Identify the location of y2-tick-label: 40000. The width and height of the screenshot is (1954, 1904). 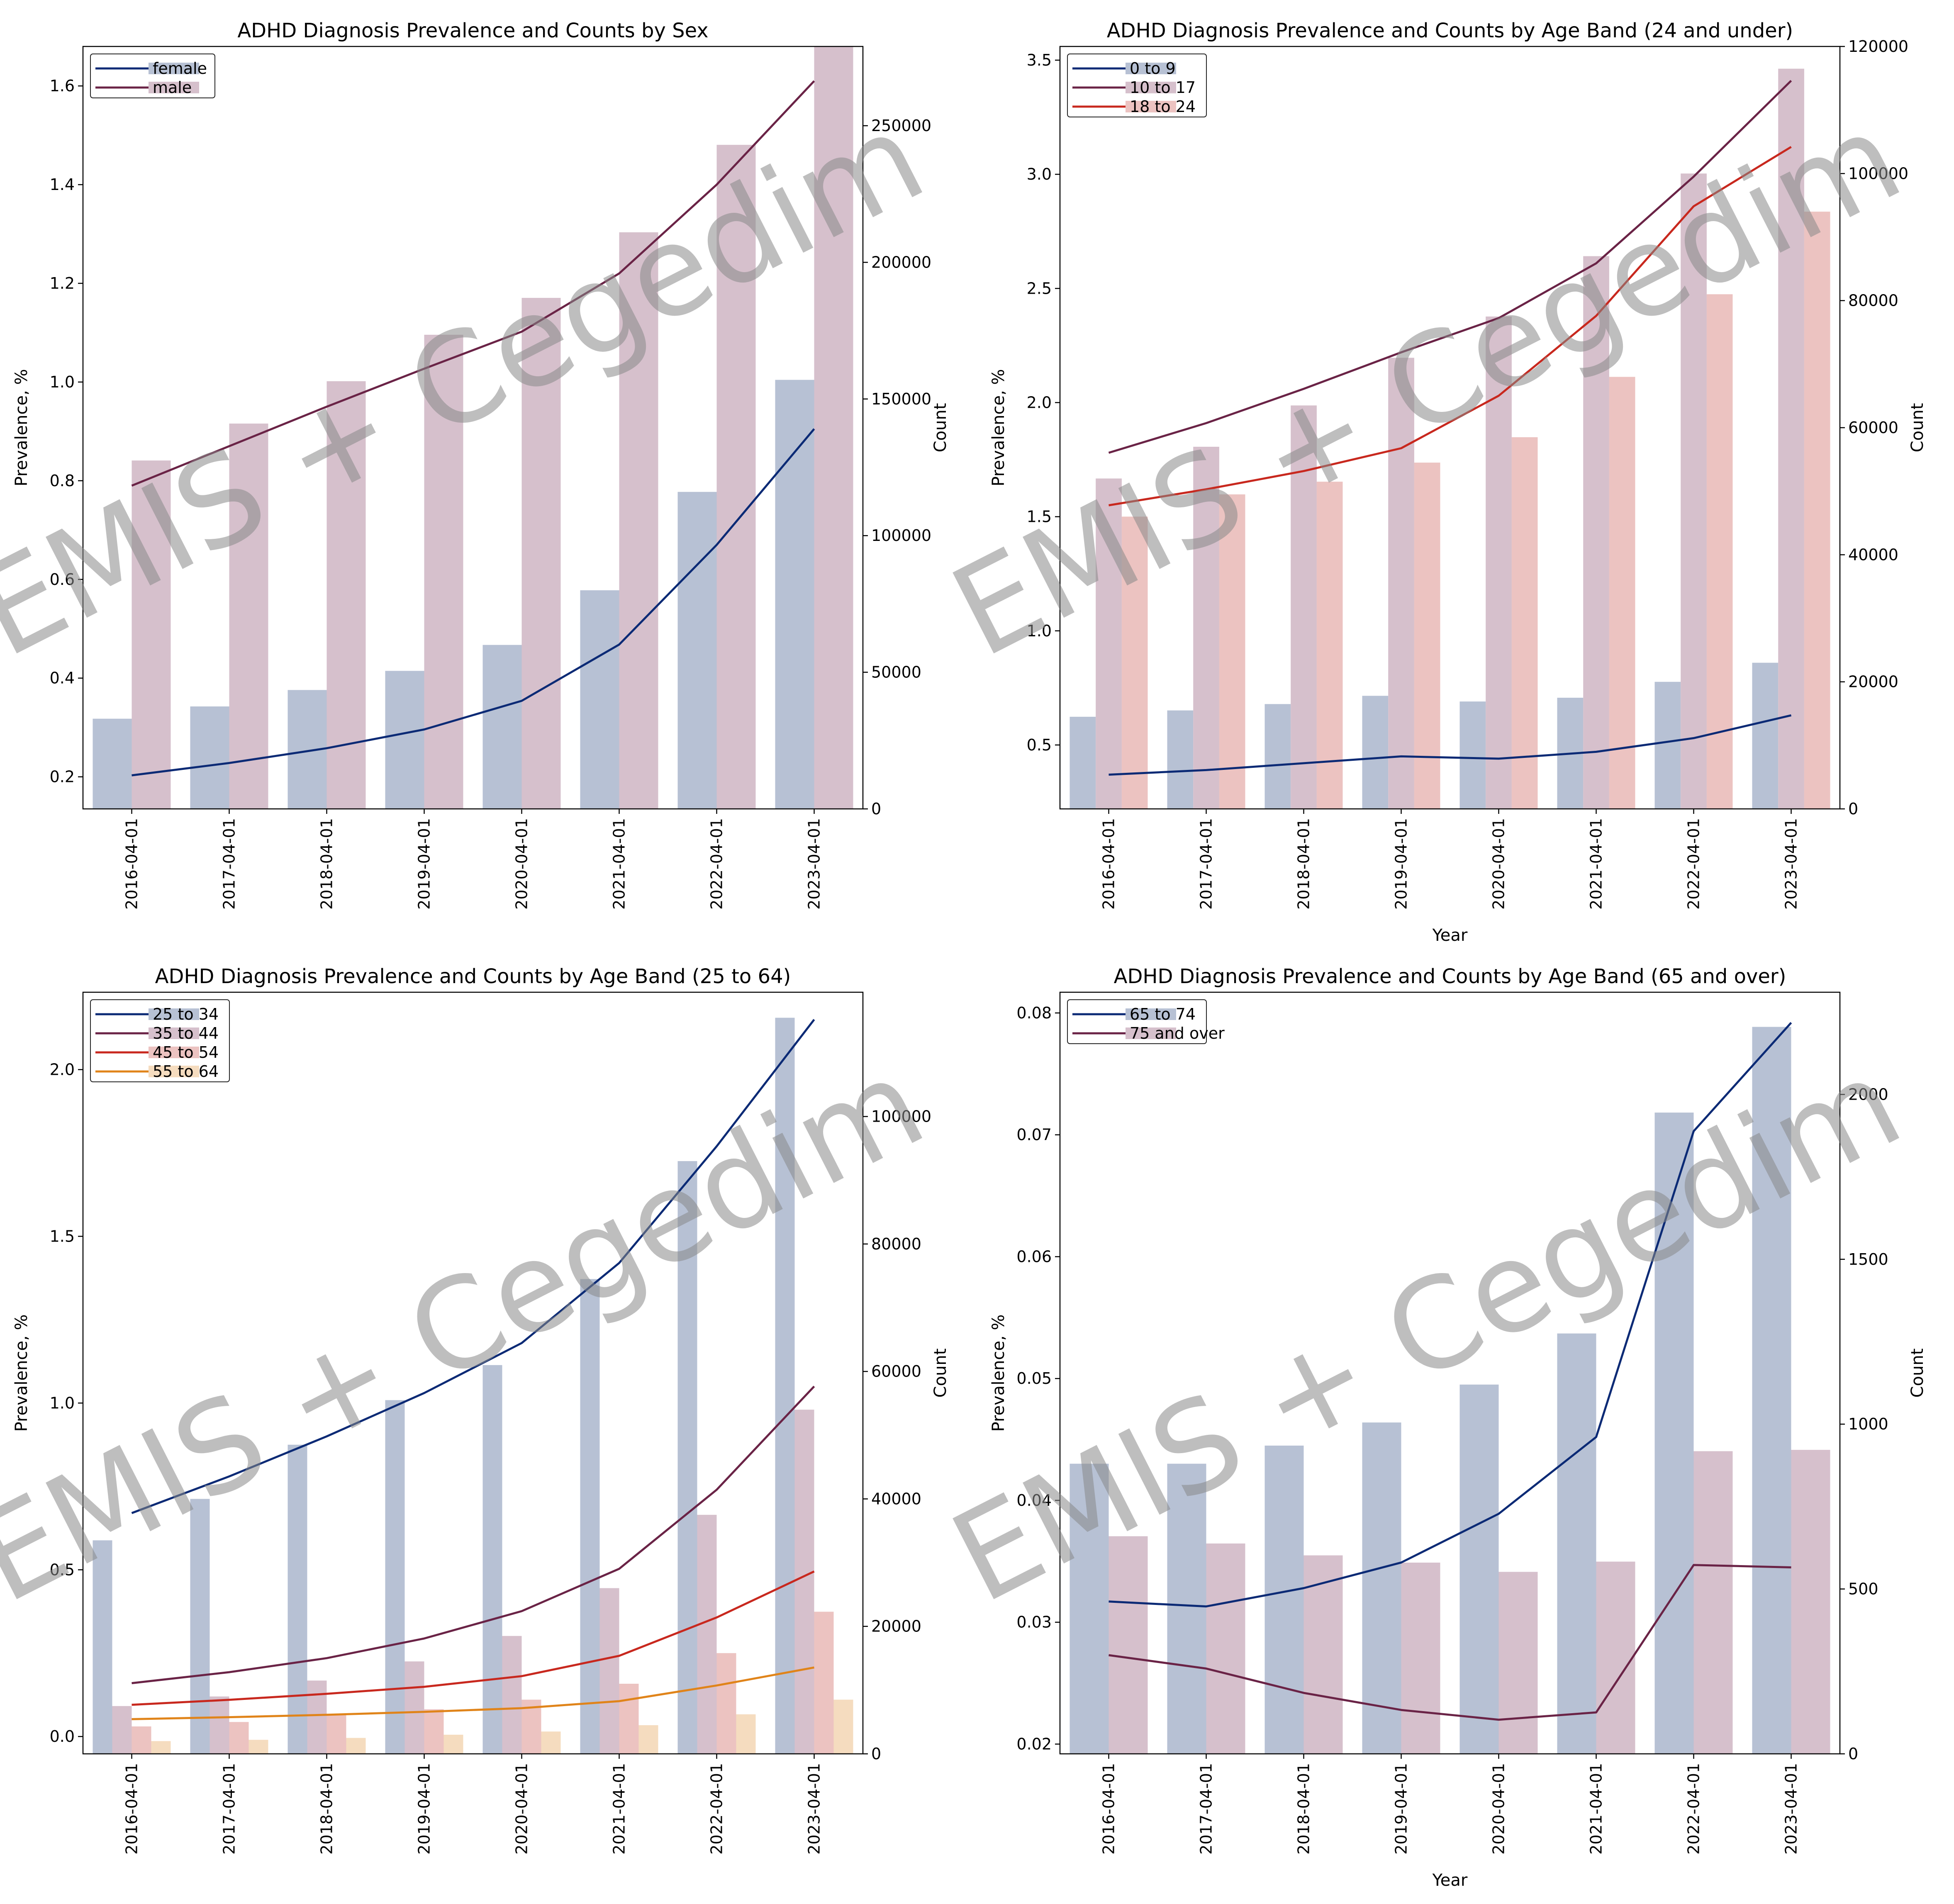
(1873, 554).